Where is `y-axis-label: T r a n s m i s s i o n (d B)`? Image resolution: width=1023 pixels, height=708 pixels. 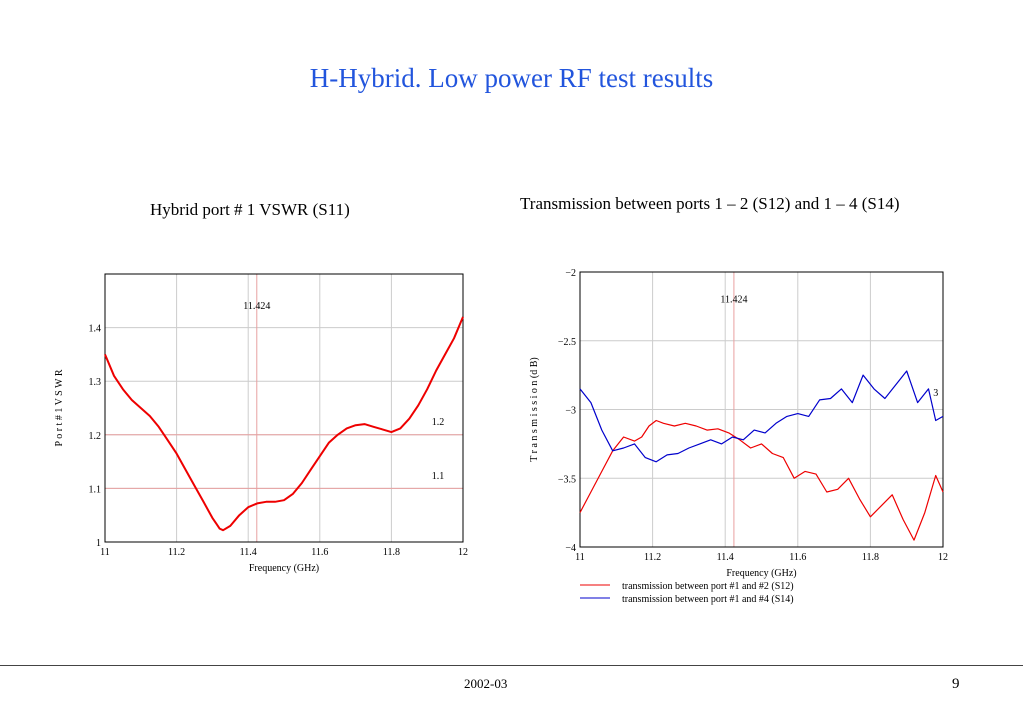
y-axis-label: T r a n s m i s s i o n (d B) is located at coordinates (534, 409).